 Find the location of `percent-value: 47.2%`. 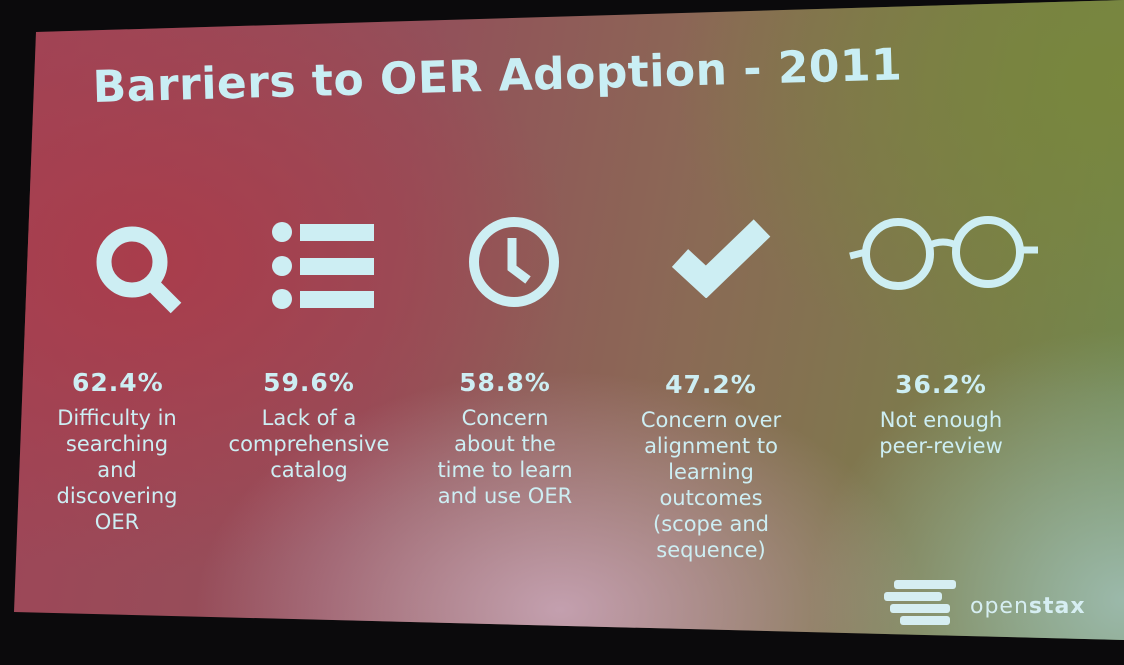

percent-value: 47.2% is located at coordinates (711, 384).